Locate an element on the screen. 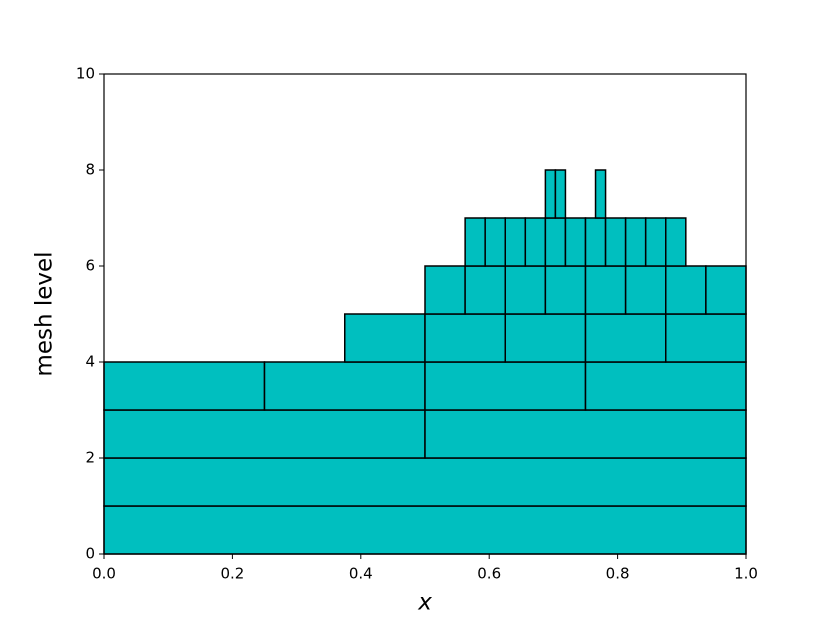 The image size is (830, 623). y-tick-label: 0 is located at coordinates (90, 554).